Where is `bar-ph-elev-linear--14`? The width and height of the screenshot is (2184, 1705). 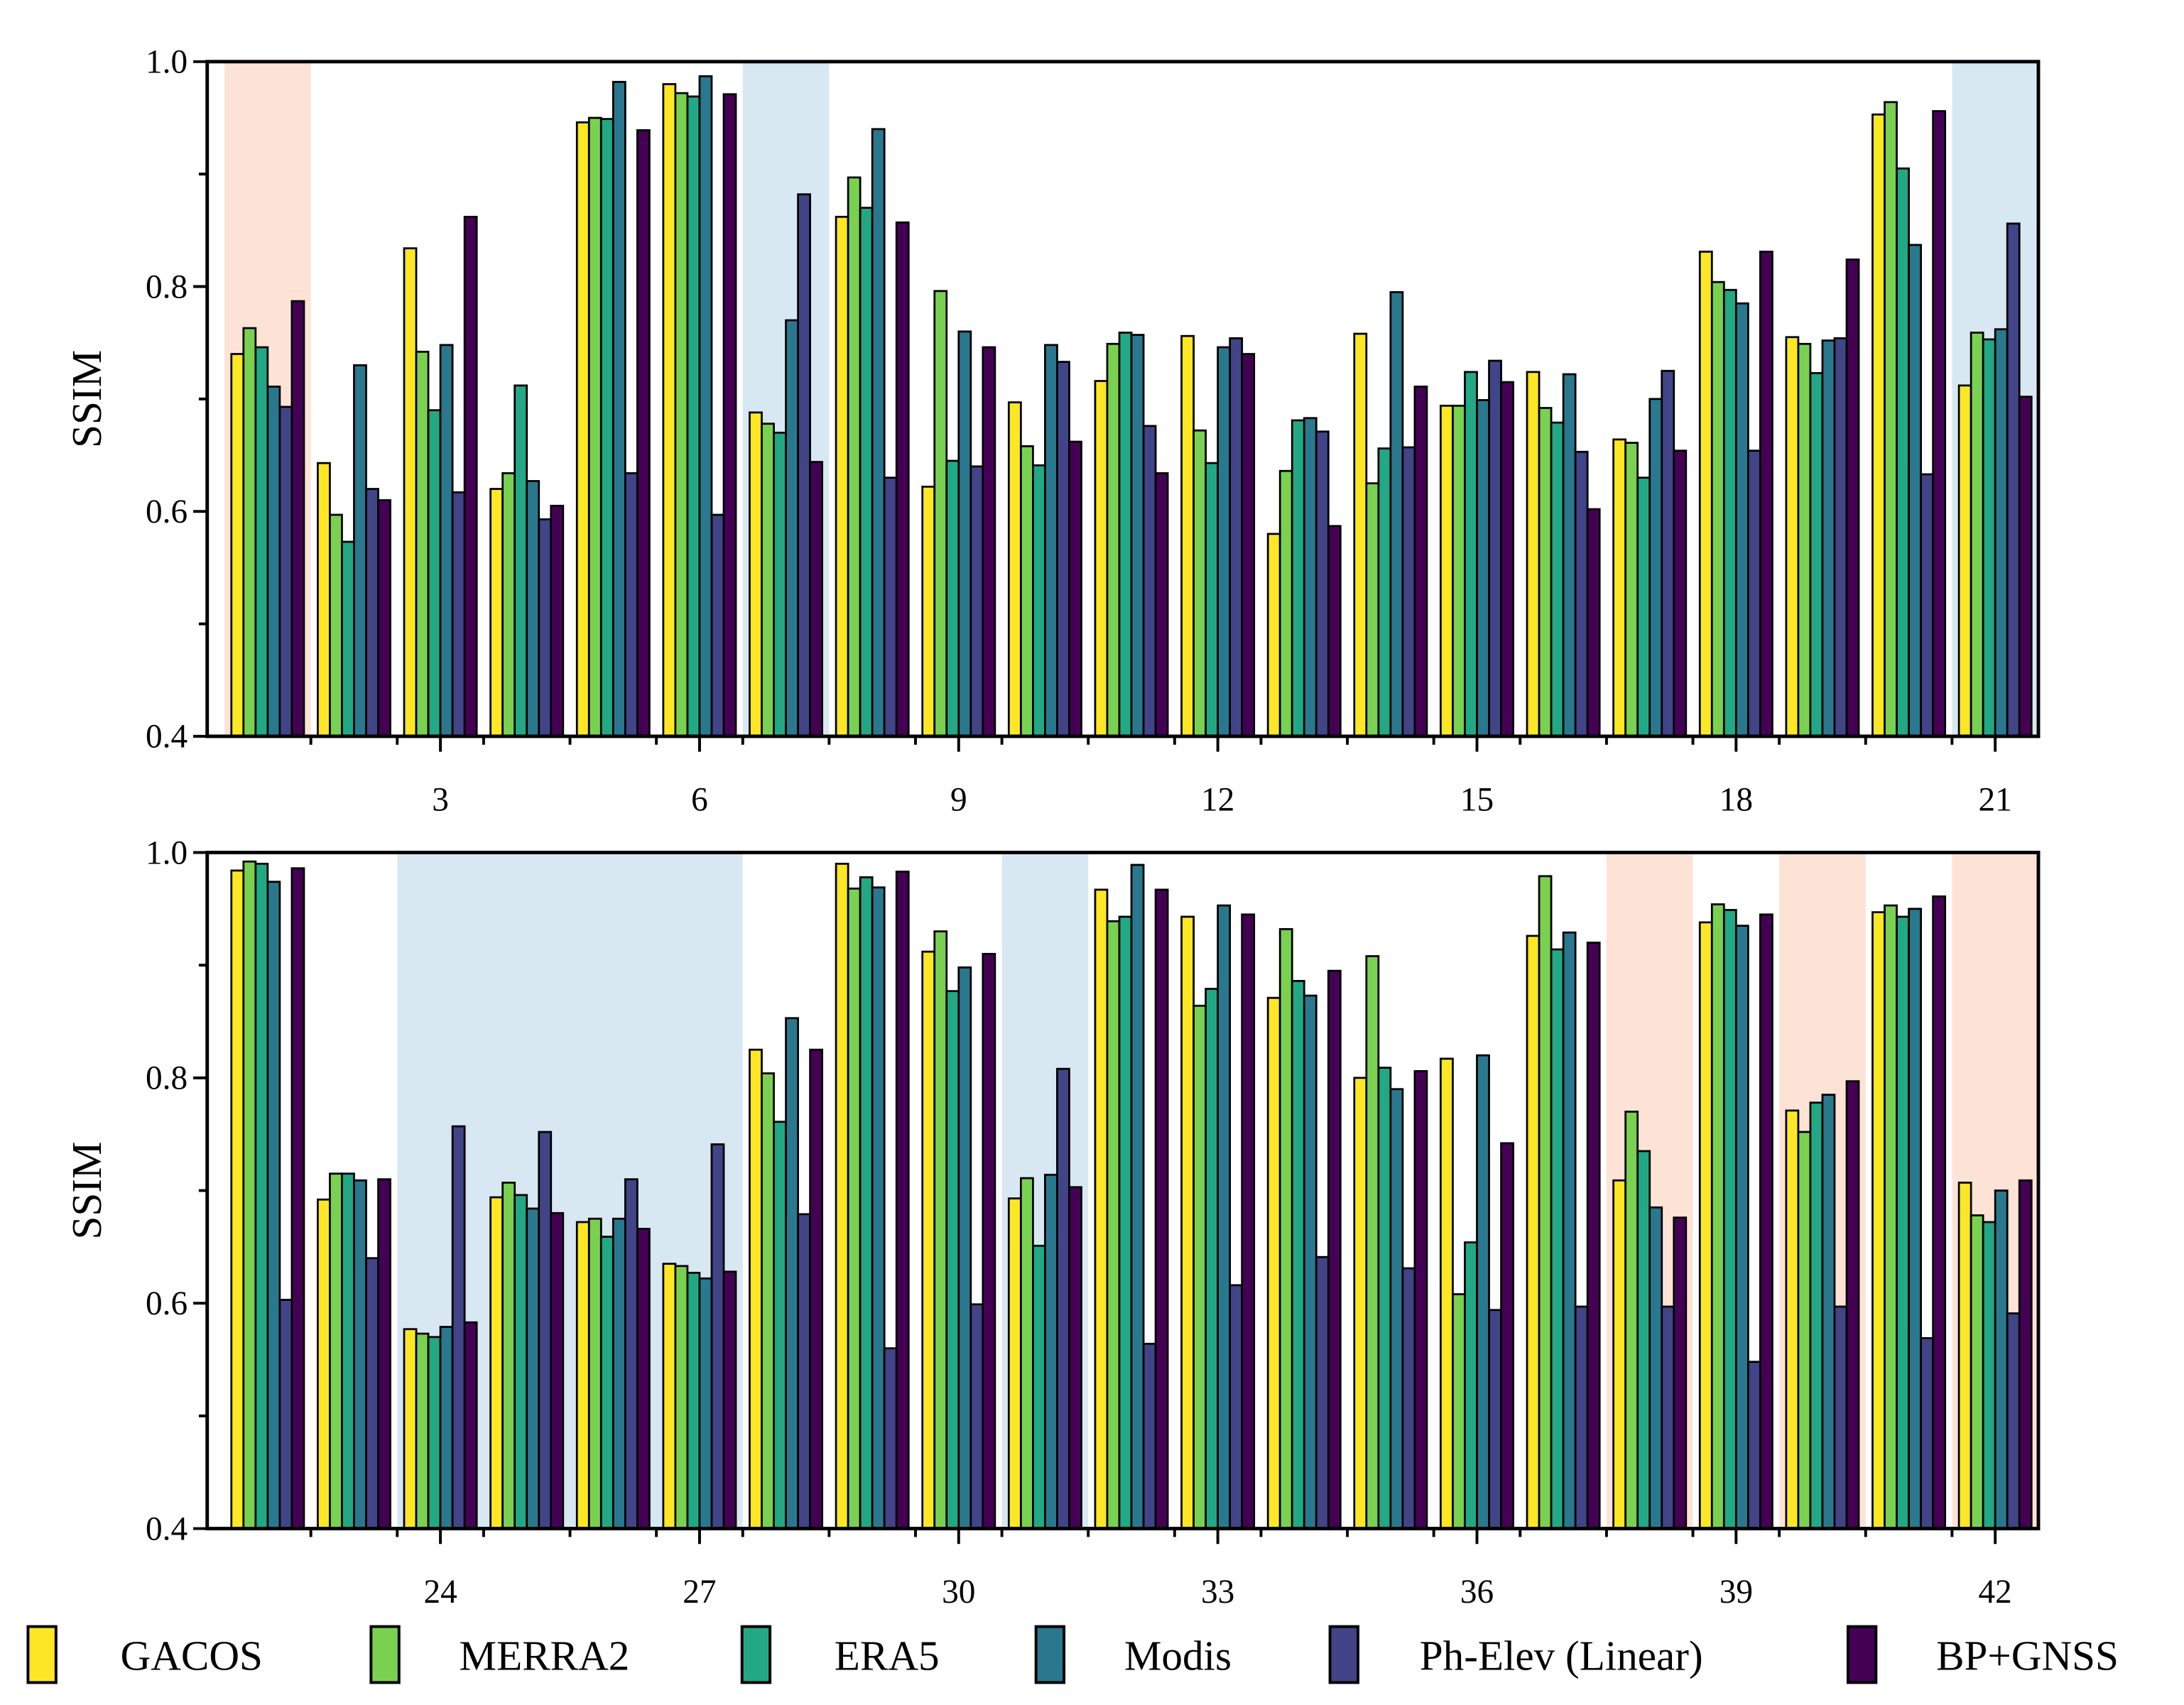 bar-ph-elev-linear--14 is located at coordinates (1408, 592).